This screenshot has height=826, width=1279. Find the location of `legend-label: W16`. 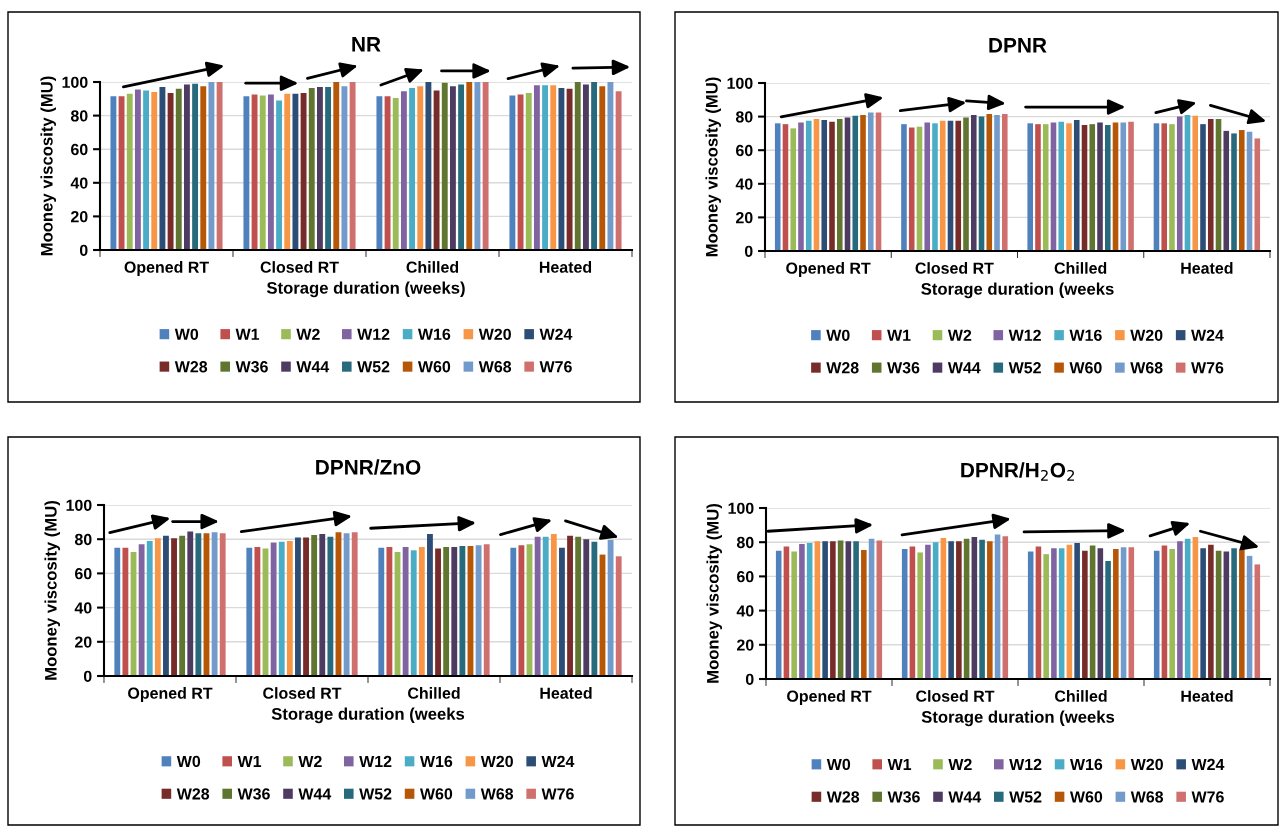

legend-label: W16 is located at coordinates (436, 761).